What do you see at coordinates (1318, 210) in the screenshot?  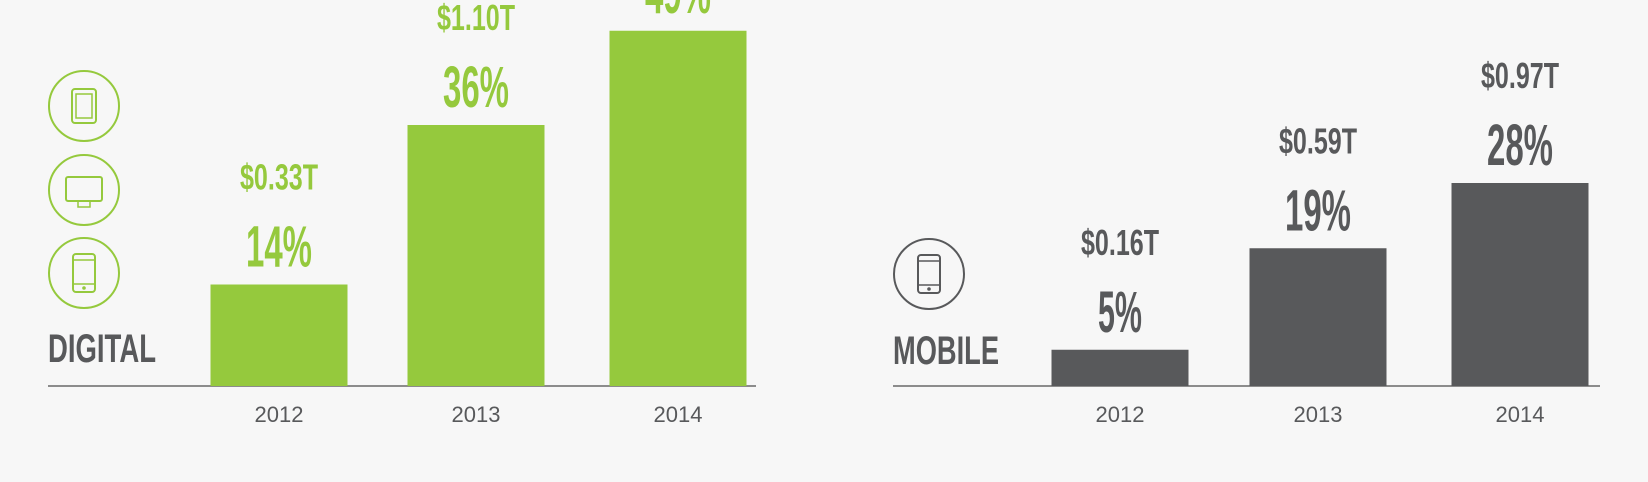 I see `mobile-value-label-2013: 19%` at bounding box center [1318, 210].